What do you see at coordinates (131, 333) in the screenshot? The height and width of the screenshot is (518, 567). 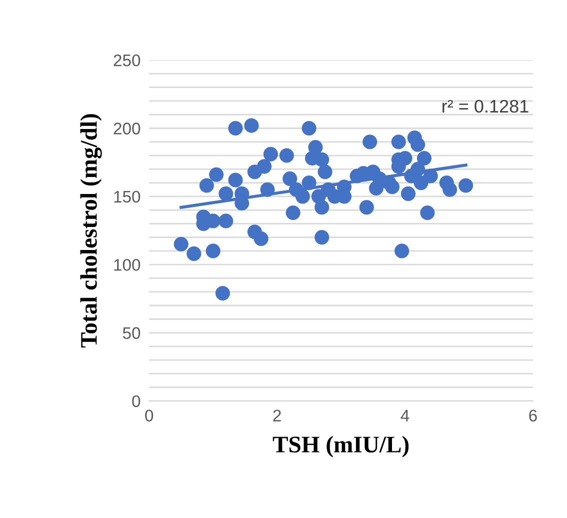 I see `y-tick-label: 50` at bounding box center [131, 333].